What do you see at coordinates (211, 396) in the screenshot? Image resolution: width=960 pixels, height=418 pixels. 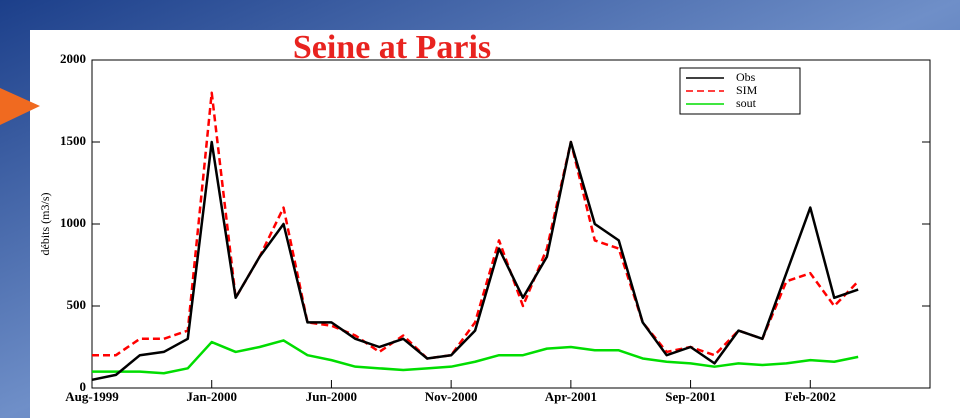 I see `x-tick-label: Jan-2000` at bounding box center [211, 396].